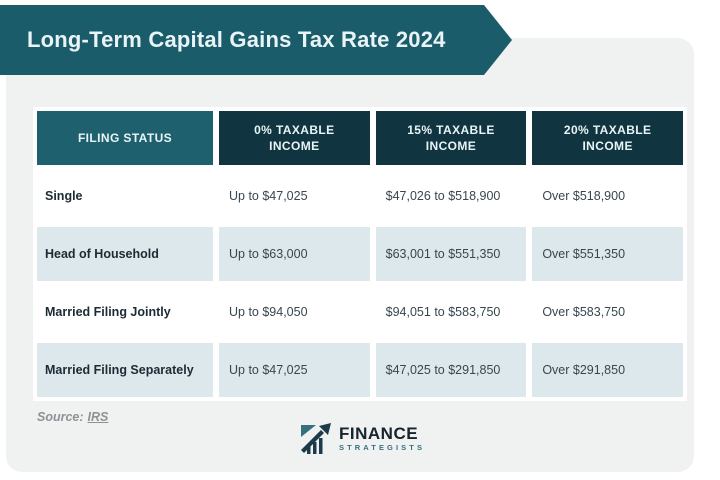 The image size is (720, 480). I want to click on page-title: Long-Term Capital Gains Tax Rate 2024, so click(236, 39).